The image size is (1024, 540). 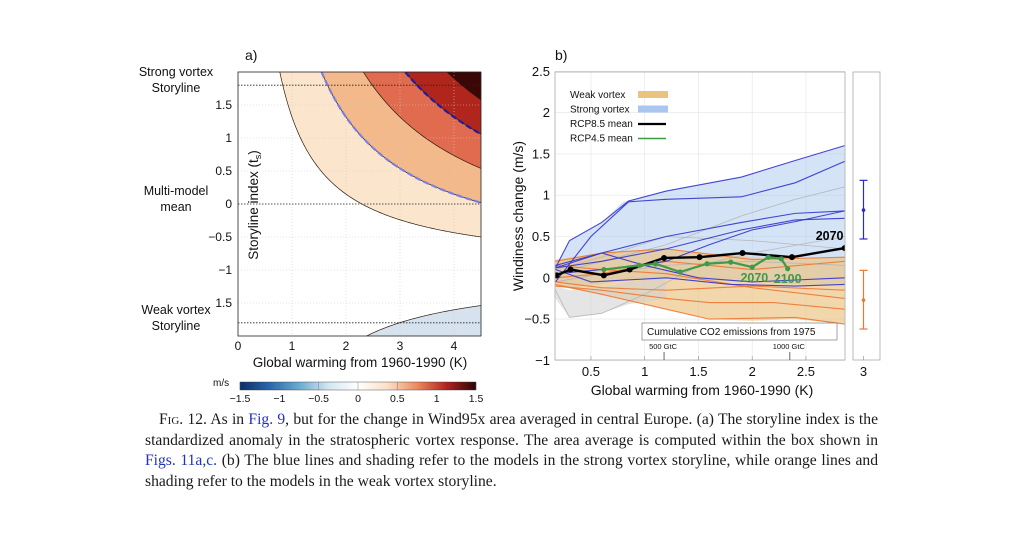 What do you see at coordinates (601, 139) in the screenshot?
I see `legend-label: RCP4.5 mean` at bounding box center [601, 139].